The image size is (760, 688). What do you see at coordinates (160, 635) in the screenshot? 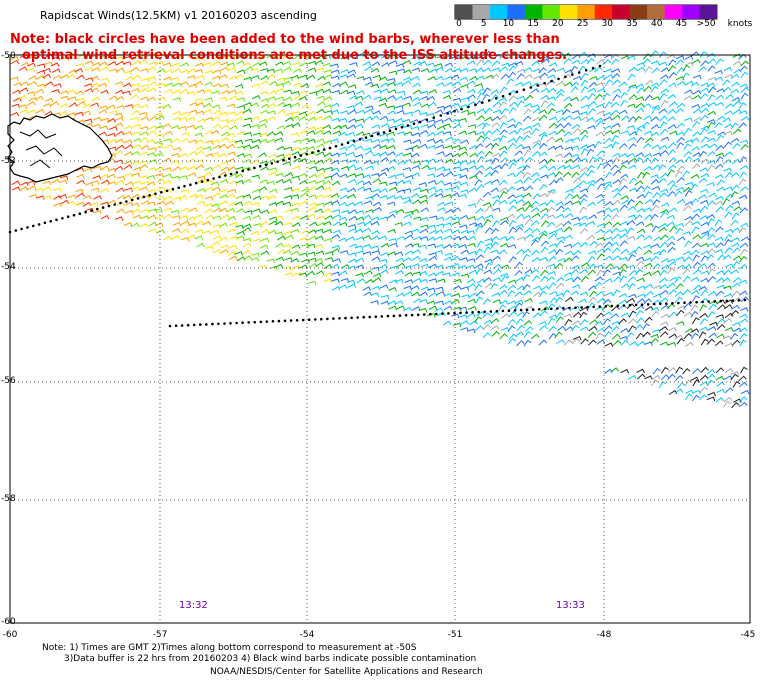
I see `lon-label-57: -57` at bounding box center [160, 635].